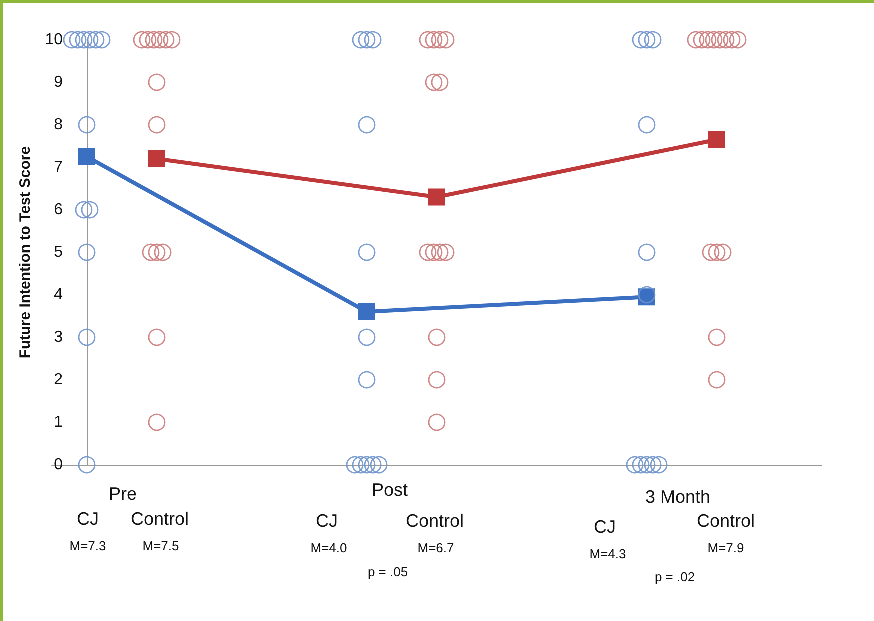  Describe the element at coordinates (161, 546) in the screenshot. I see `text: M=7.5` at that location.